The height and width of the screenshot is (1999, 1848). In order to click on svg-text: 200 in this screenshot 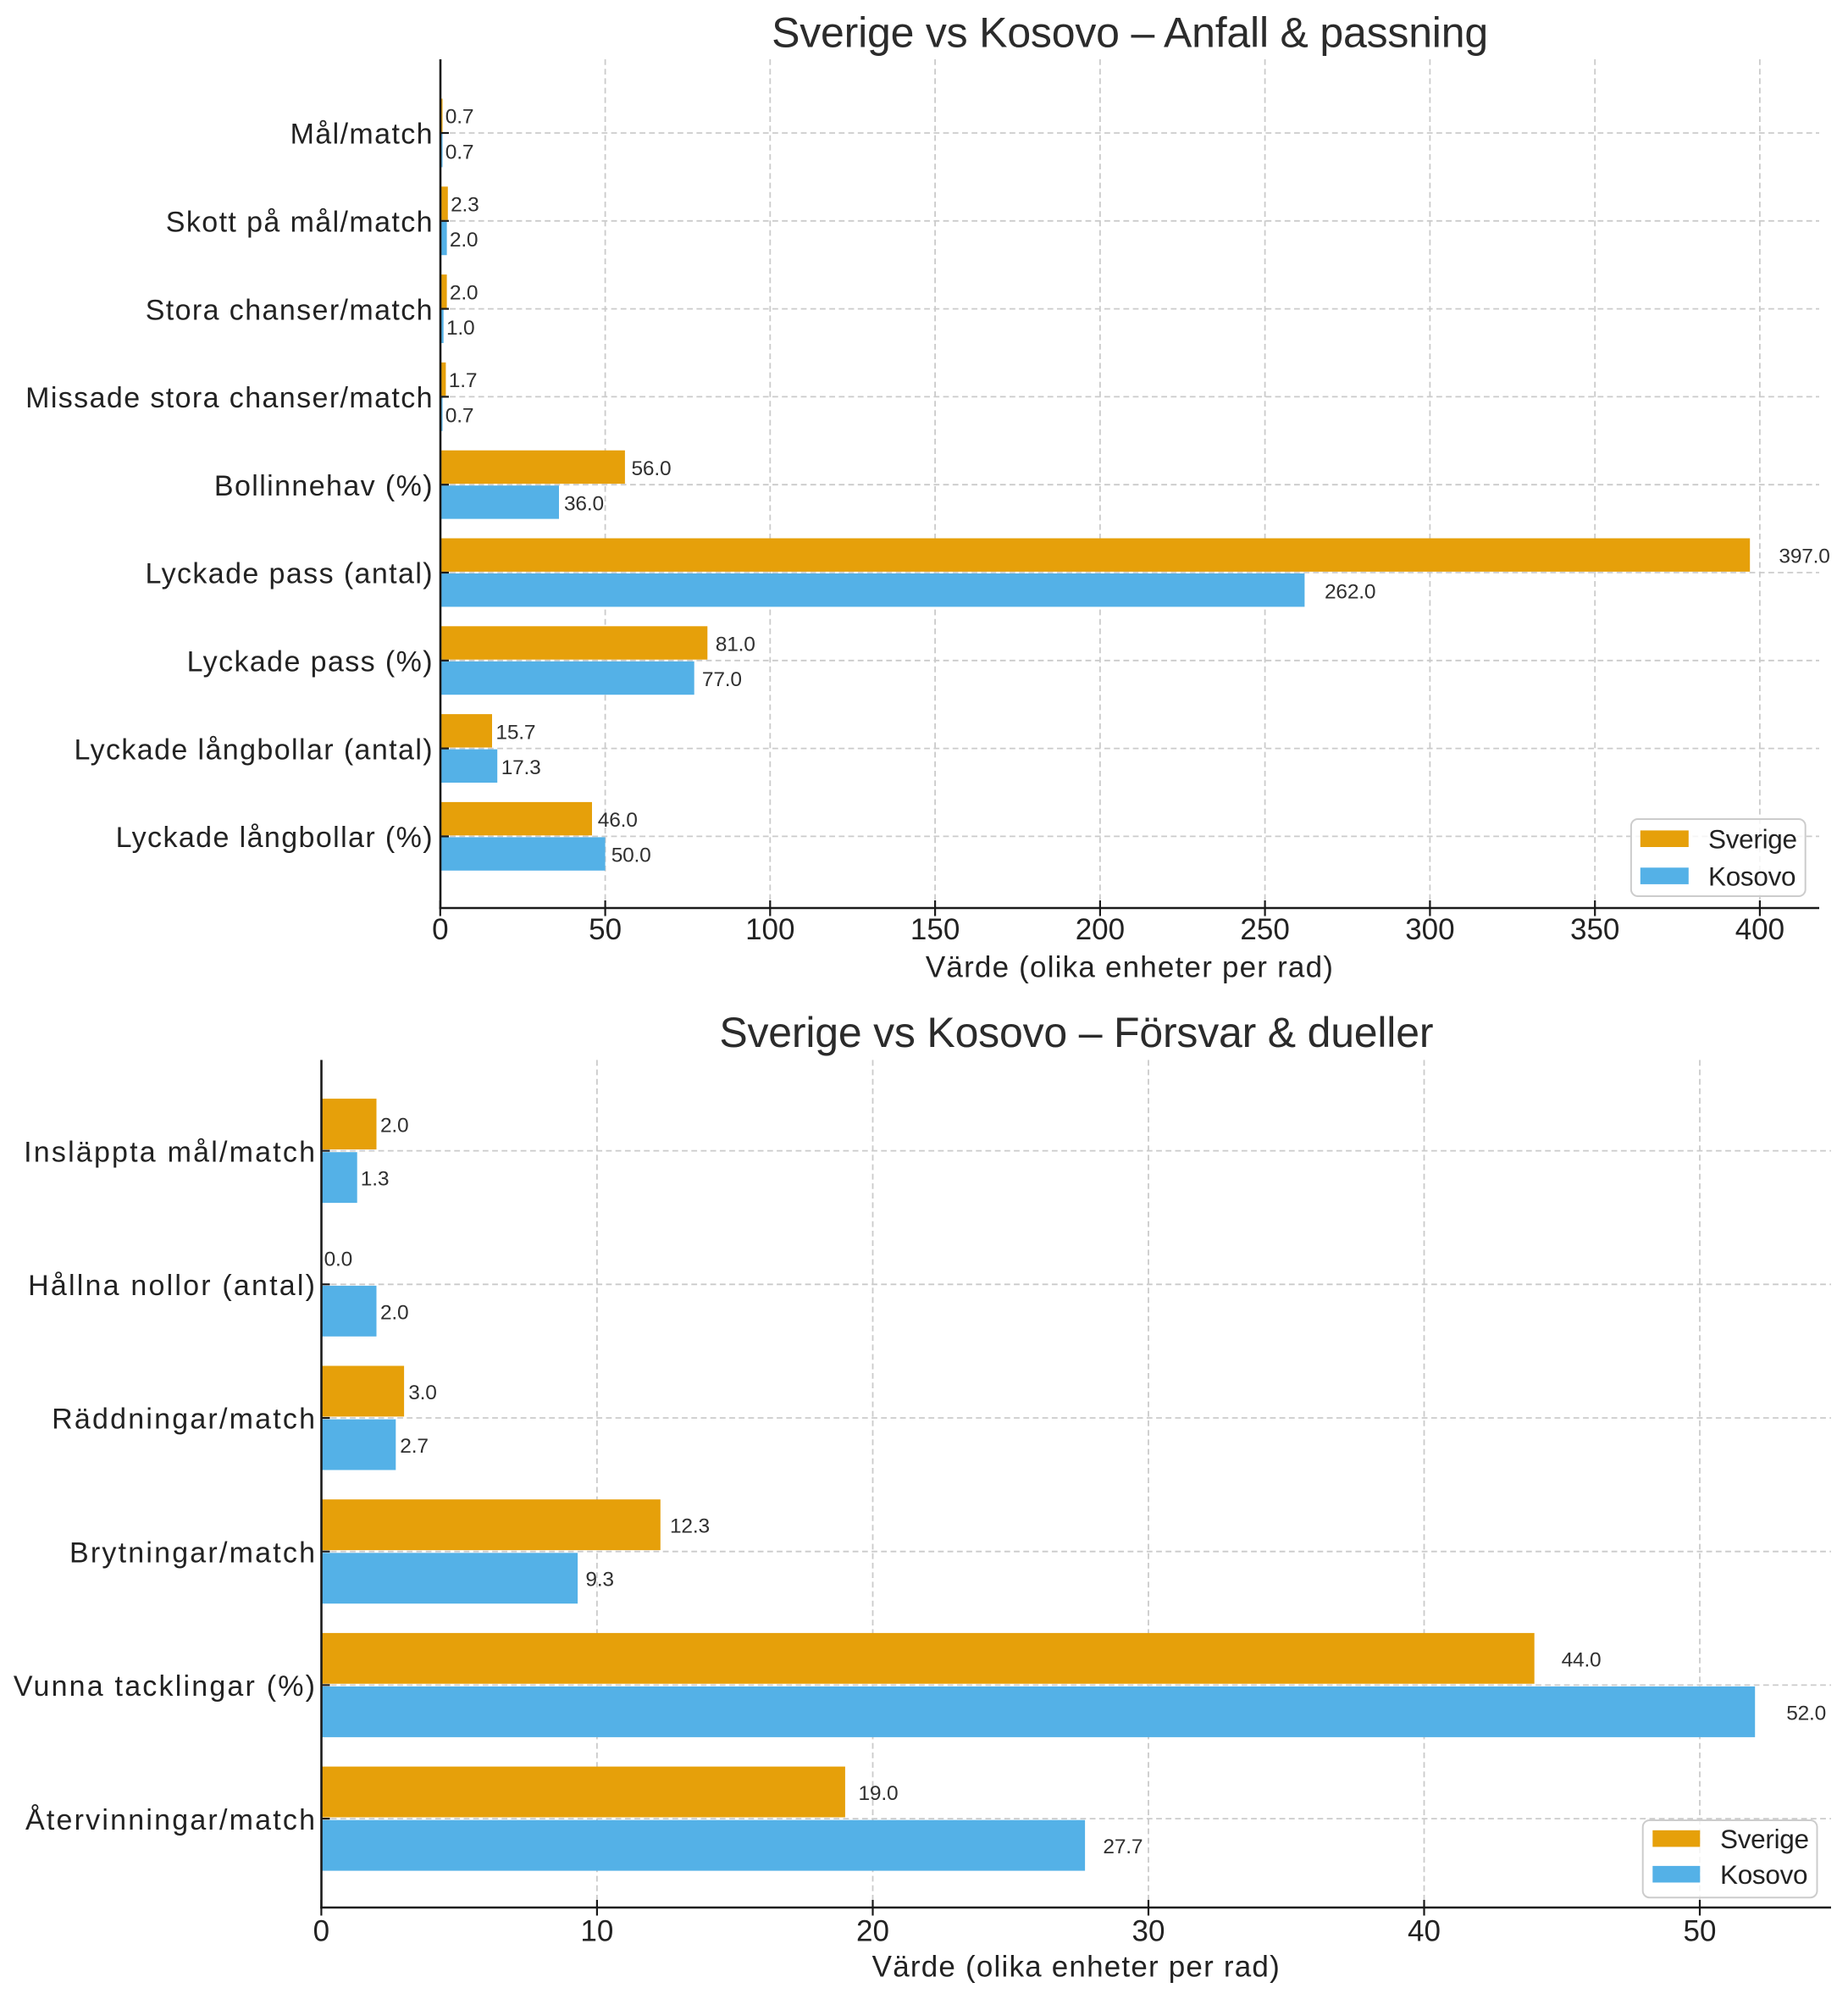, I will do `click(1100, 929)`.